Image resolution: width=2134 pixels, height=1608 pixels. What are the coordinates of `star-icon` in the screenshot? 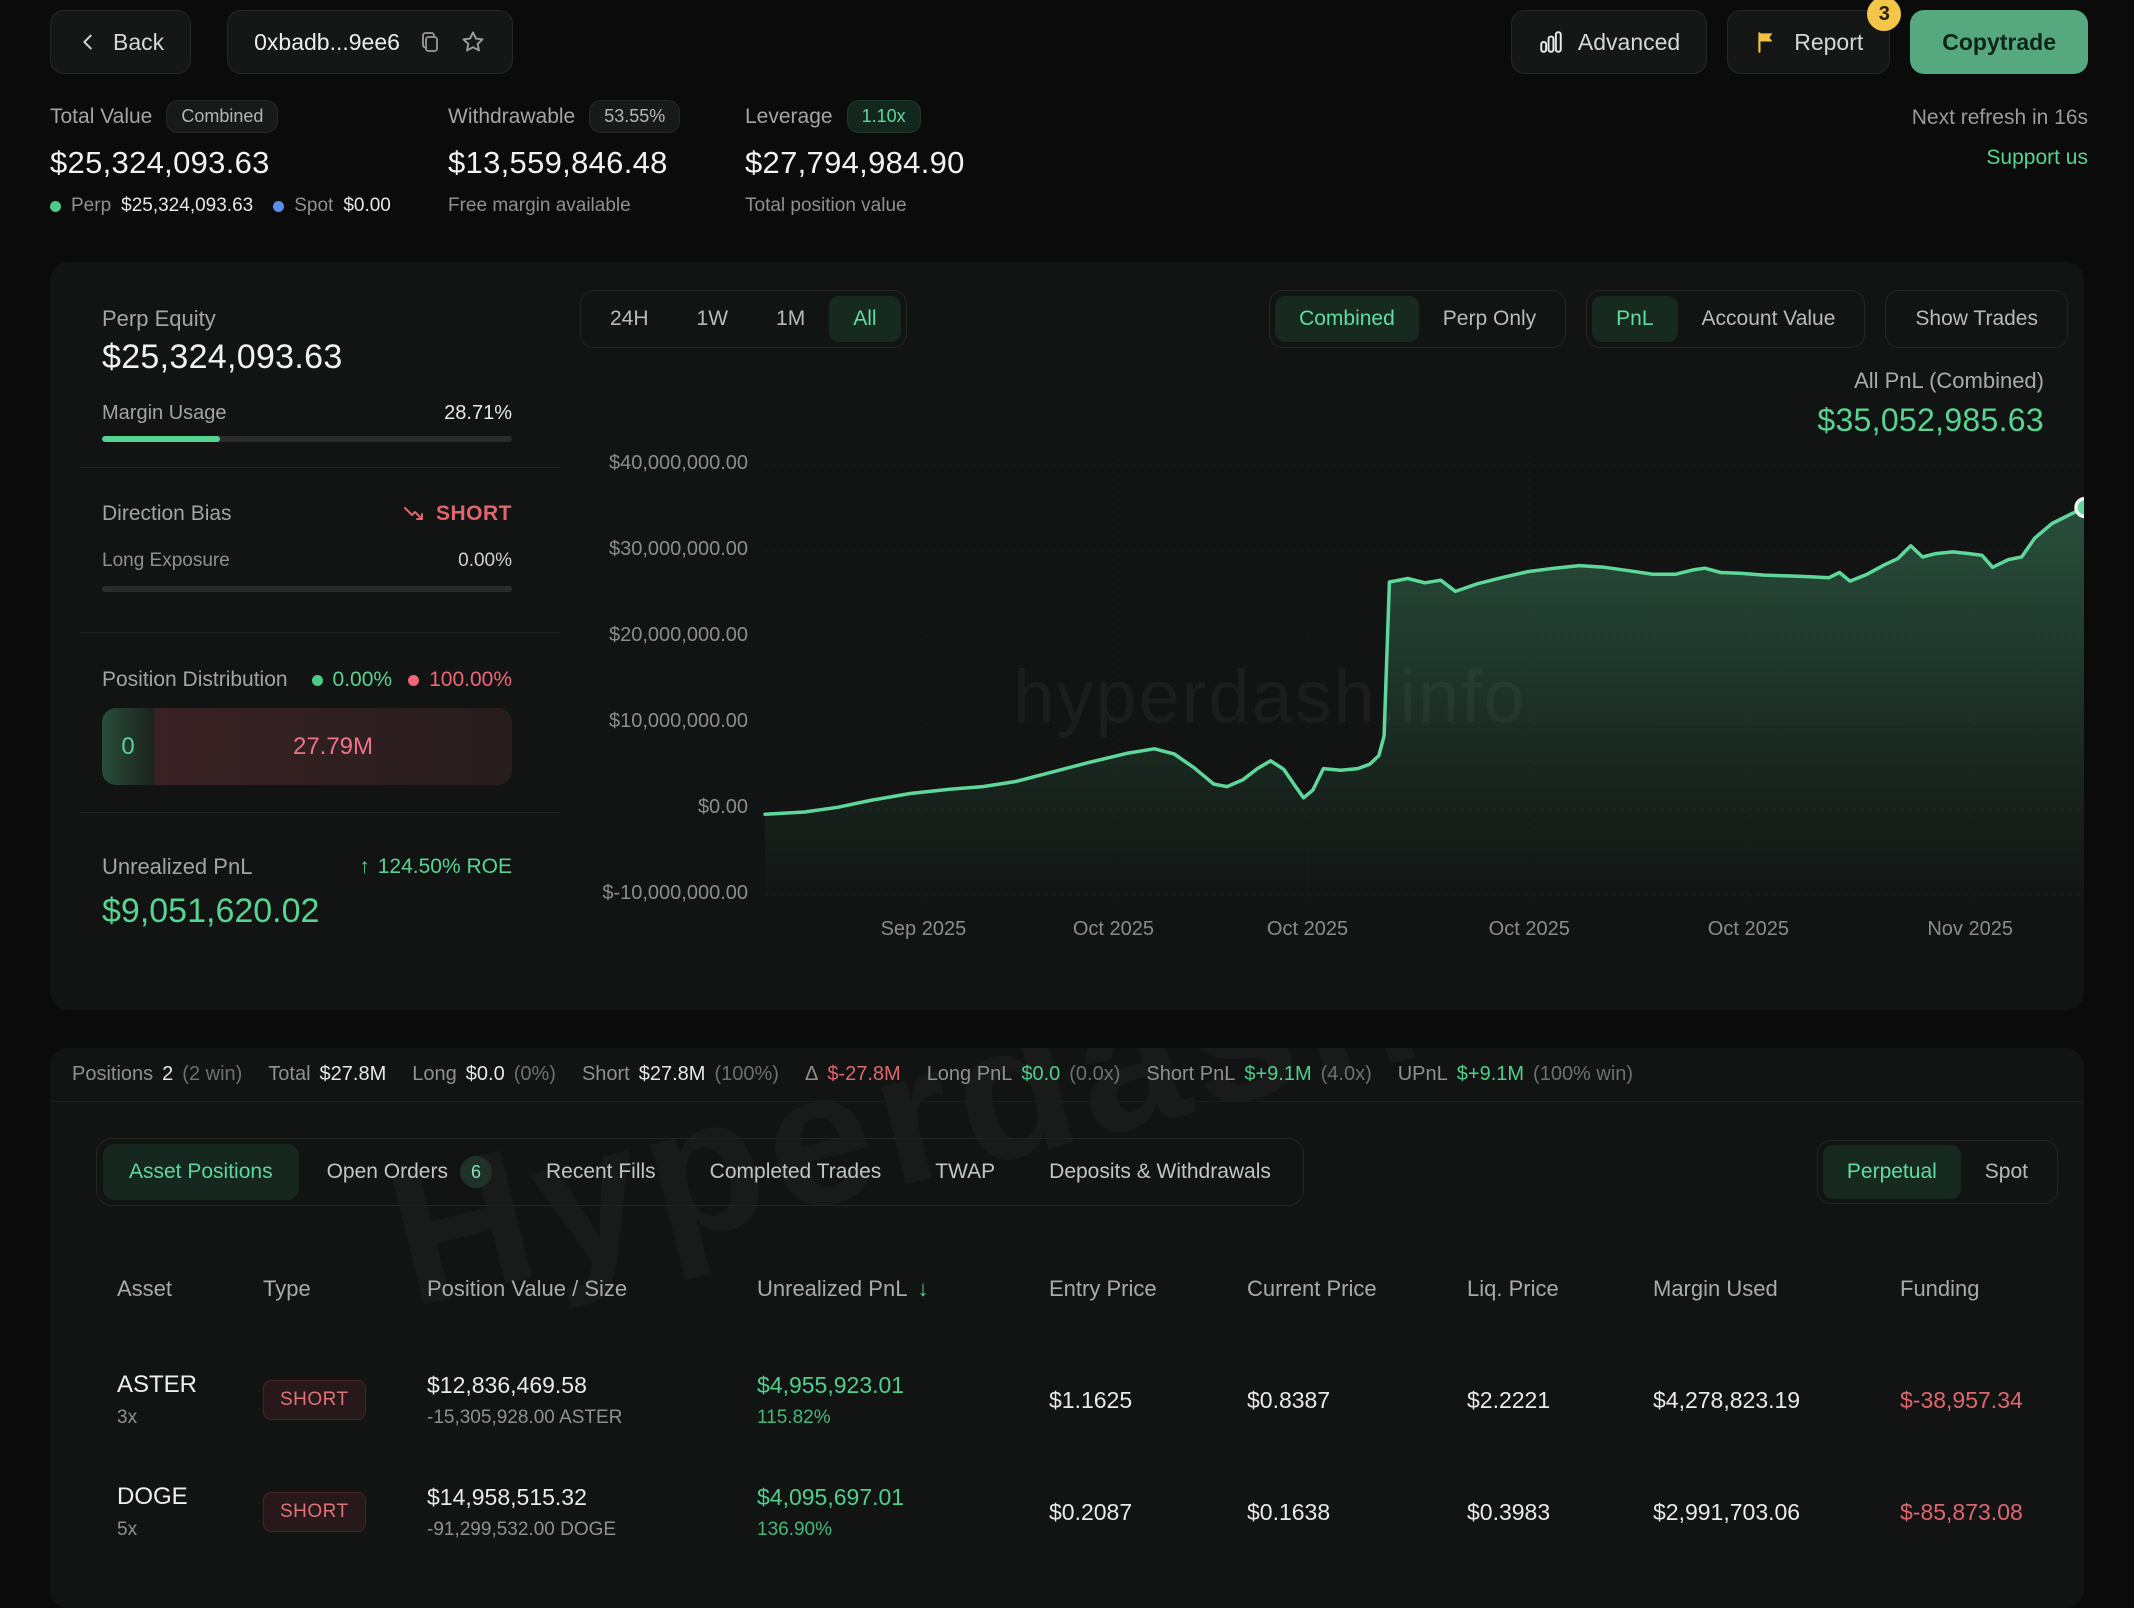 It's located at (473, 42).